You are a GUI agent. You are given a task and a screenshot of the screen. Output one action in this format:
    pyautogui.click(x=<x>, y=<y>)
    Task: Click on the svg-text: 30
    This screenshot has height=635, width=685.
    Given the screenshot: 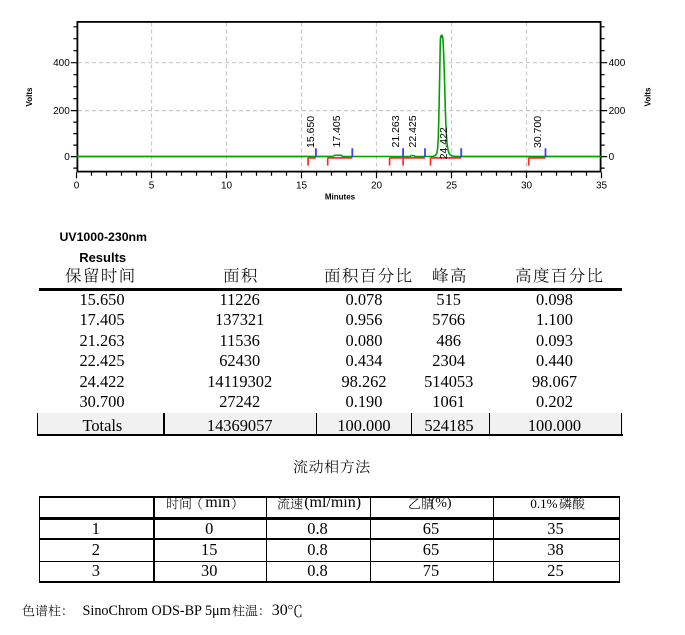 What is the action you would take?
    pyautogui.click(x=527, y=185)
    